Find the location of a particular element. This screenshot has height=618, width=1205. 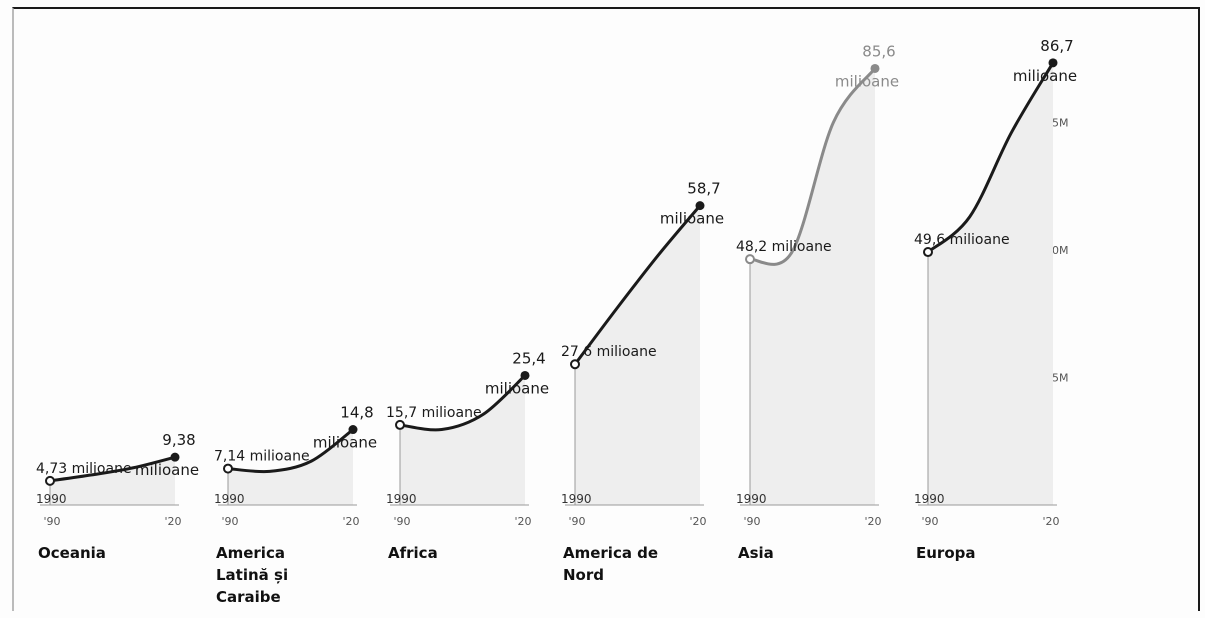

start-point-africa is located at coordinates (400, 424).